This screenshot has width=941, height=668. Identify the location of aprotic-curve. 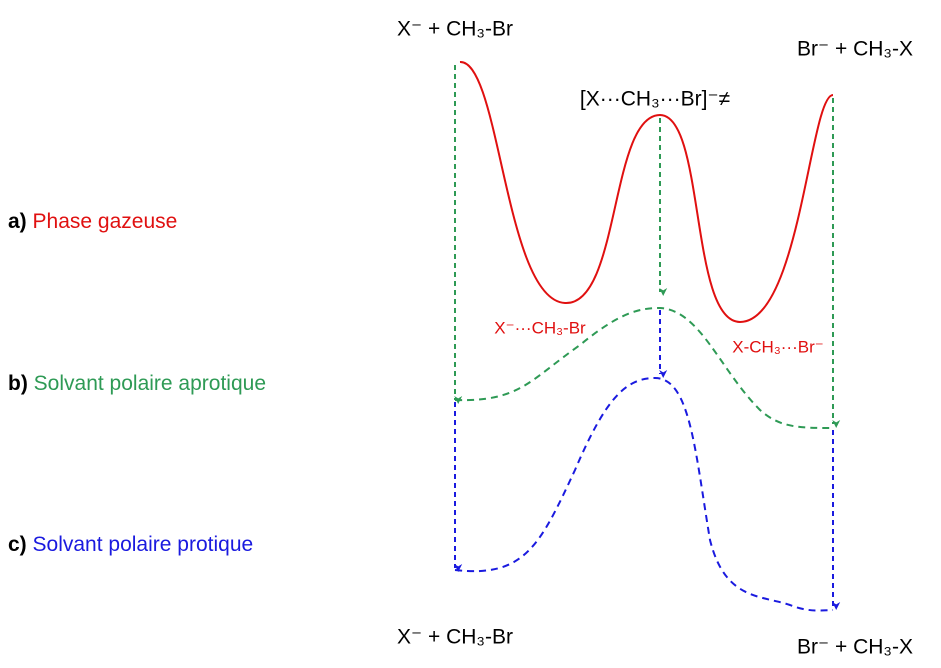
(644, 367).